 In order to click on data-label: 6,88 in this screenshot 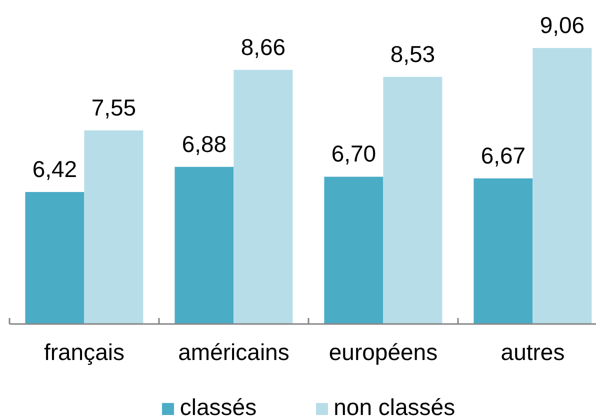, I will do `click(204, 143)`.